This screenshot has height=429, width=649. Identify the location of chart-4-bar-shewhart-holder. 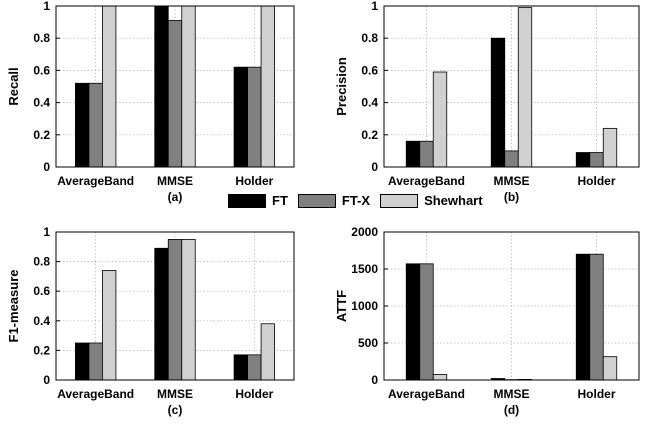
(610, 368).